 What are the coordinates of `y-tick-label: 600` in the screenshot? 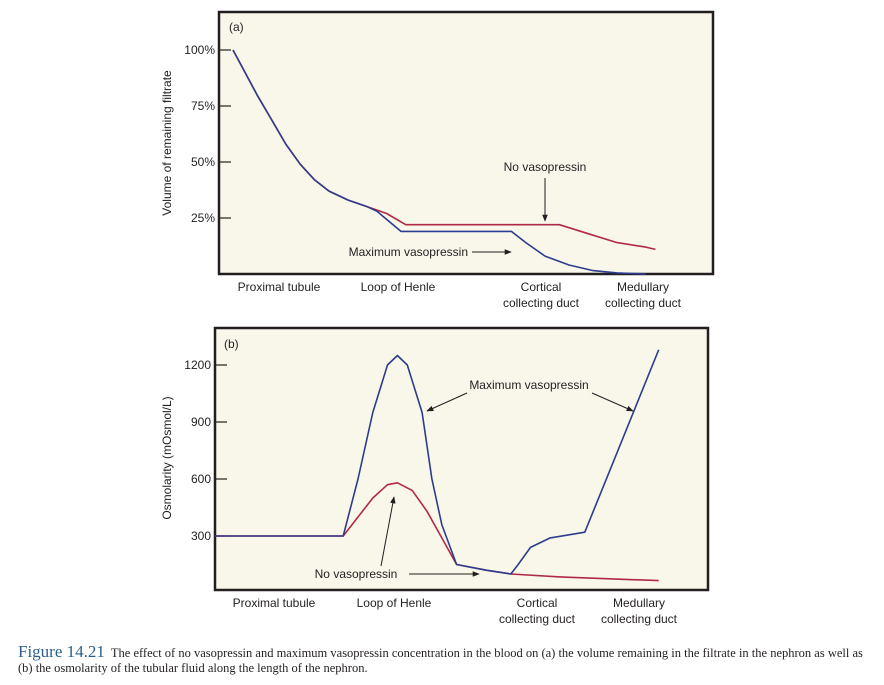 It's located at (201, 479).